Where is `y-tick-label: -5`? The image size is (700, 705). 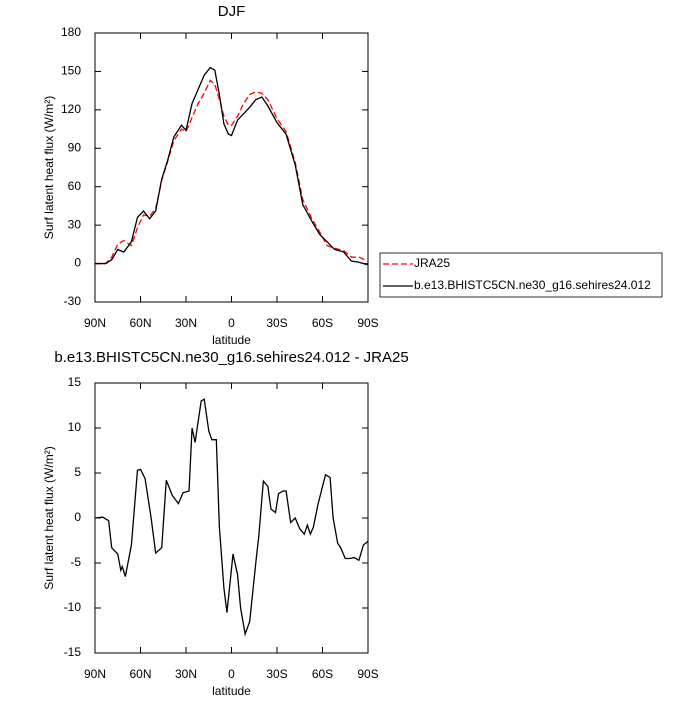
y-tick-label: -5 is located at coordinates (75, 562).